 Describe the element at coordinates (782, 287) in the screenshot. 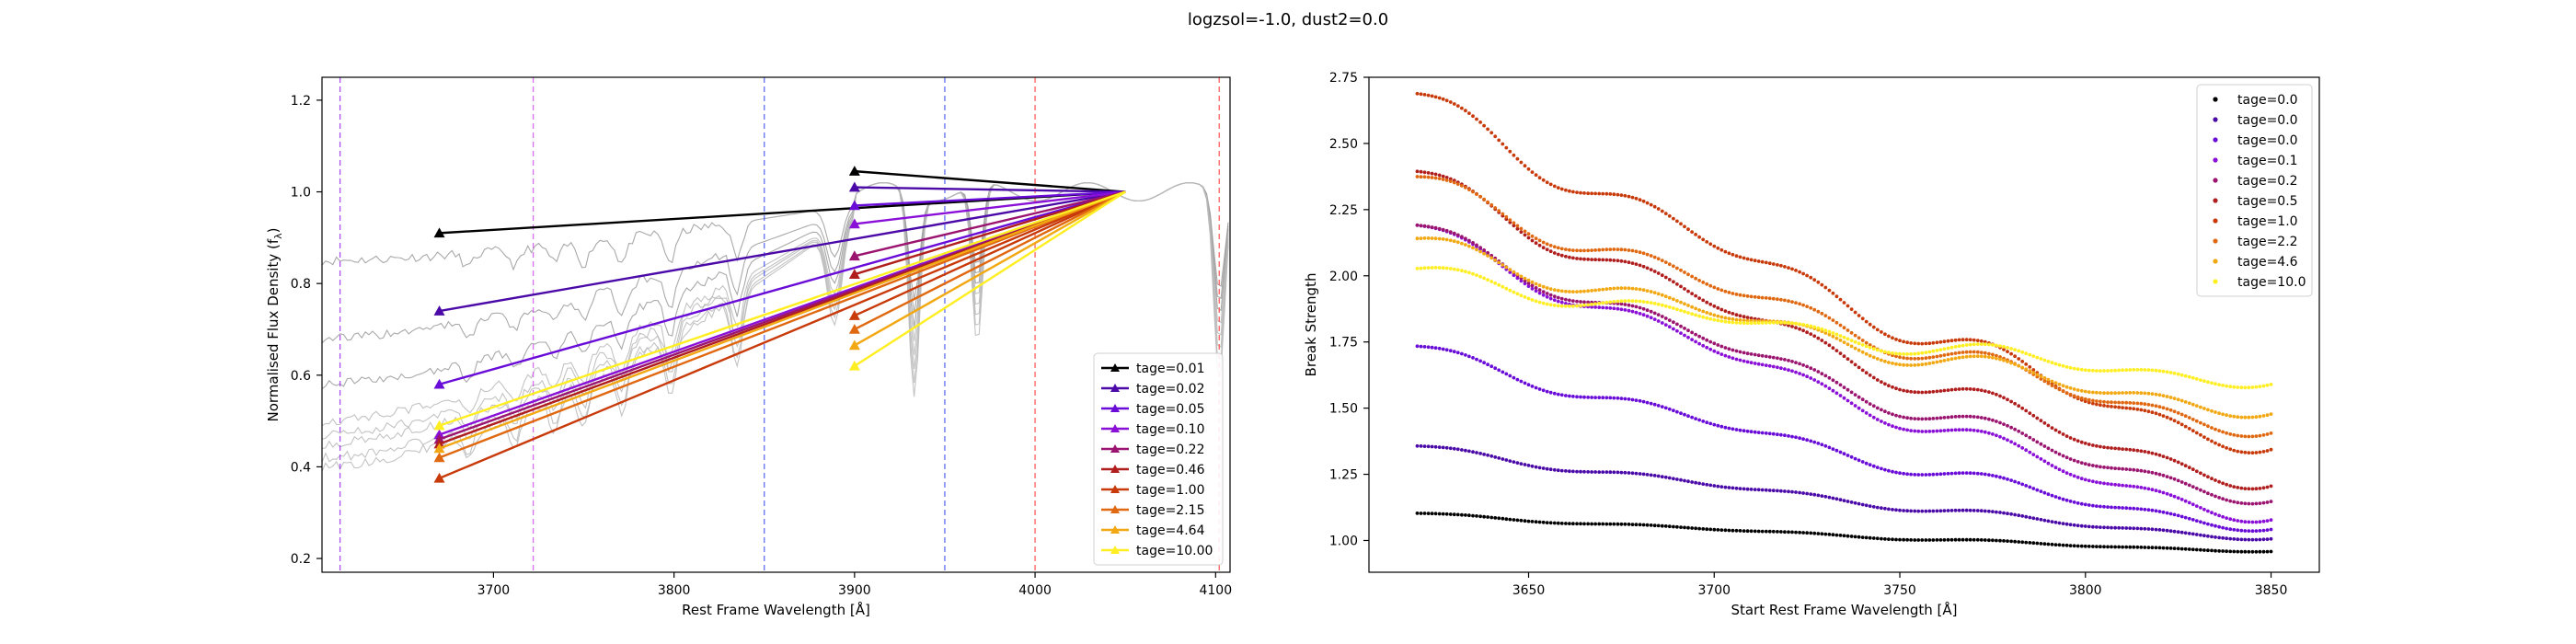

I see `blue-continuum-line` at that location.